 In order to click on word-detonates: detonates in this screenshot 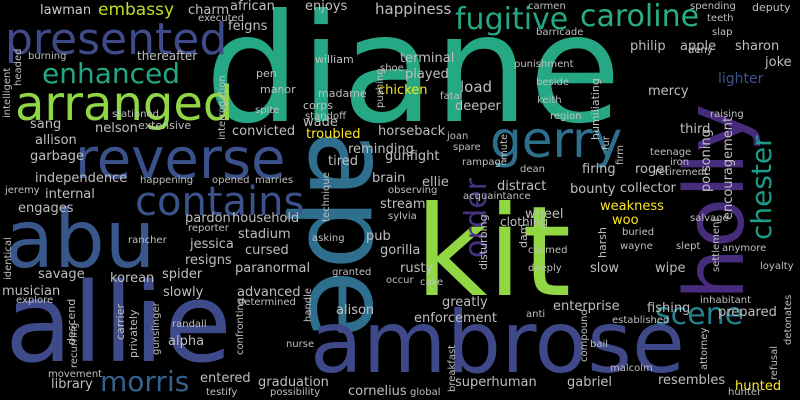, I will do `click(788, 319)`.